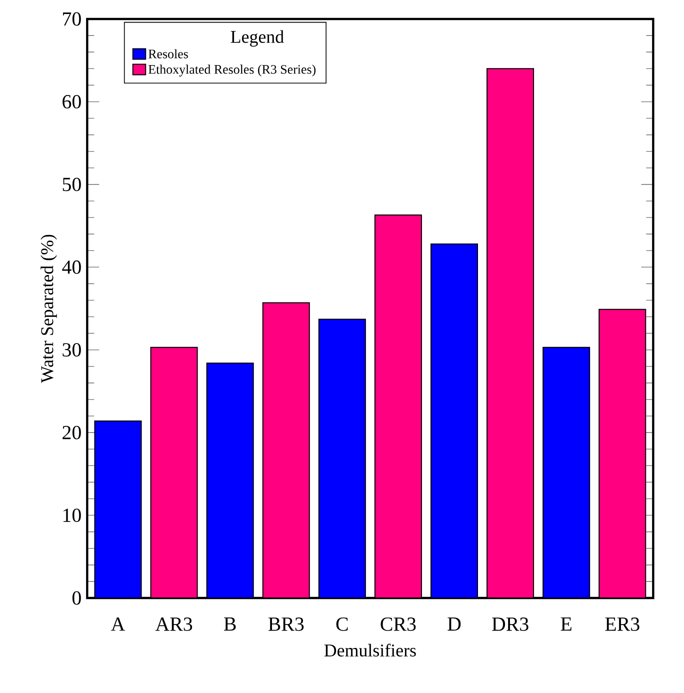 The height and width of the screenshot is (693, 684). What do you see at coordinates (342, 624) in the screenshot?
I see `x-tick-label: C` at bounding box center [342, 624].